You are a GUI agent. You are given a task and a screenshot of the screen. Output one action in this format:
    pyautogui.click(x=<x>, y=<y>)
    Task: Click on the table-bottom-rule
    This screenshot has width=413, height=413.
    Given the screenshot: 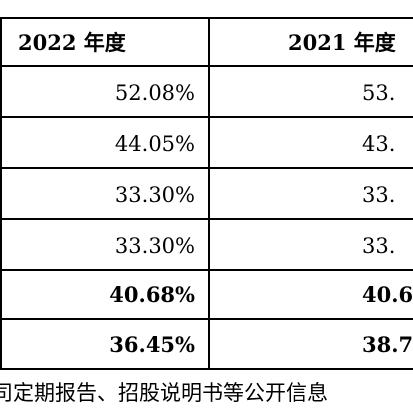 What is the action you would take?
    pyautogui.click(x=206, y=369)
    